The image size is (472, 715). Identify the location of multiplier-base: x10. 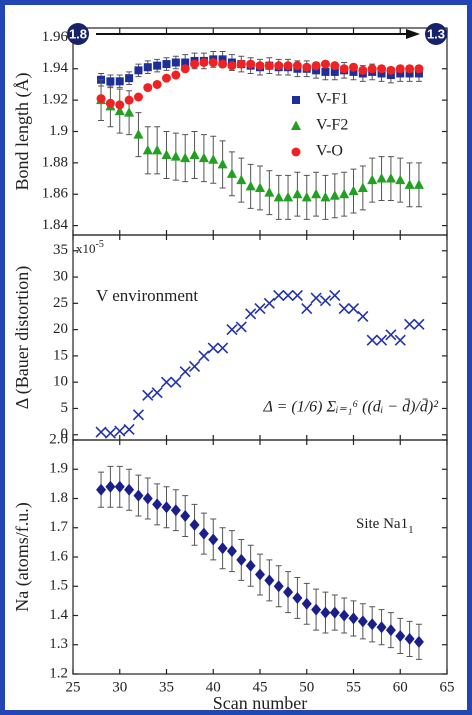
(86, 248).